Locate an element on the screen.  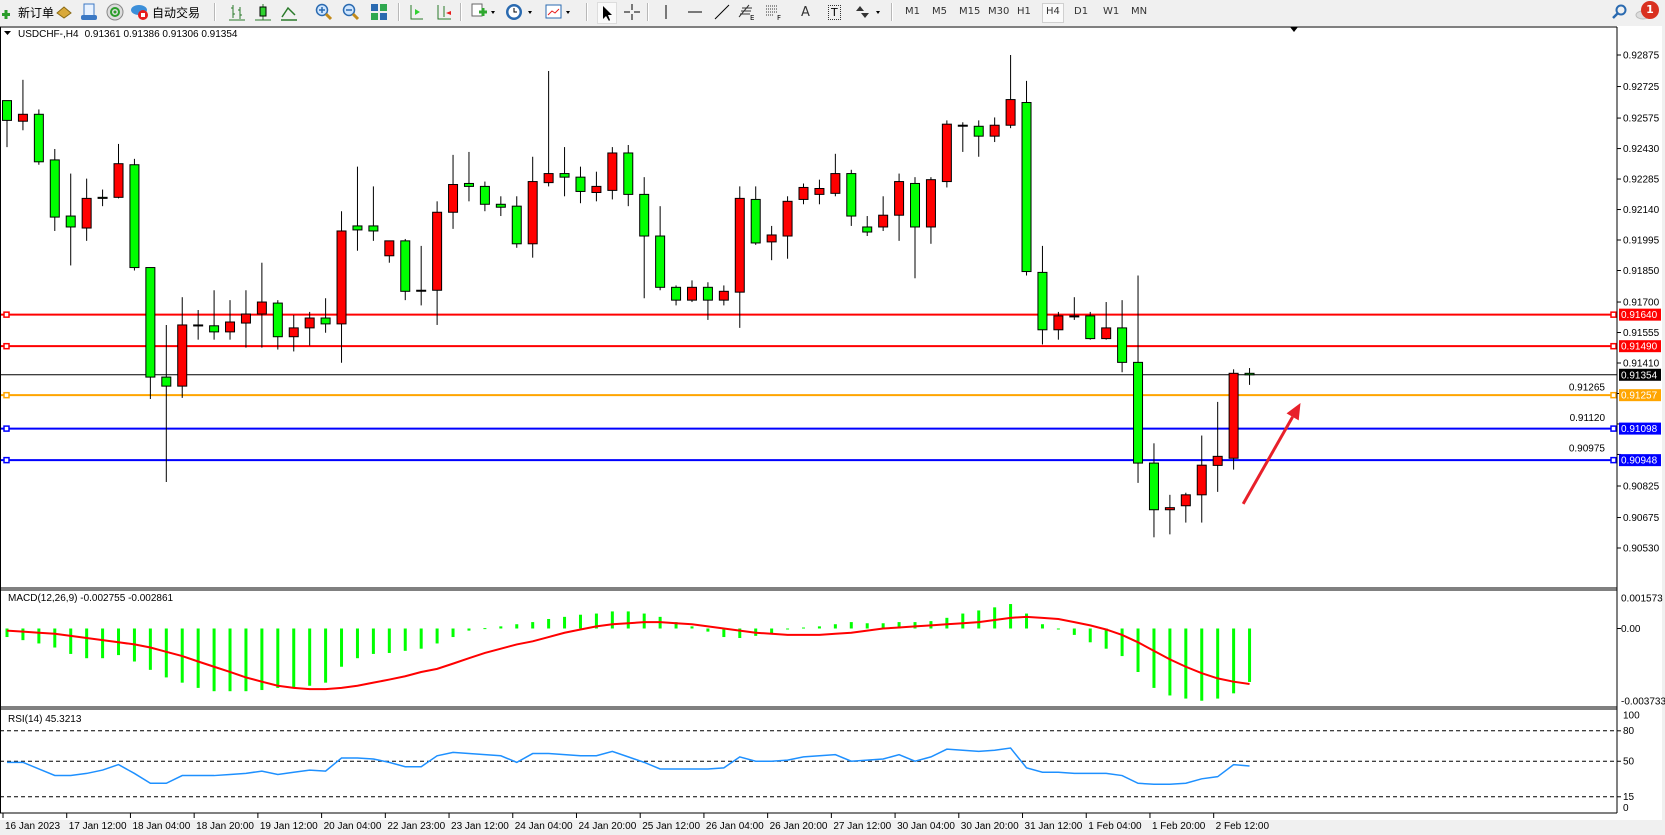
trendline-button is located at coordinates (722, 12).